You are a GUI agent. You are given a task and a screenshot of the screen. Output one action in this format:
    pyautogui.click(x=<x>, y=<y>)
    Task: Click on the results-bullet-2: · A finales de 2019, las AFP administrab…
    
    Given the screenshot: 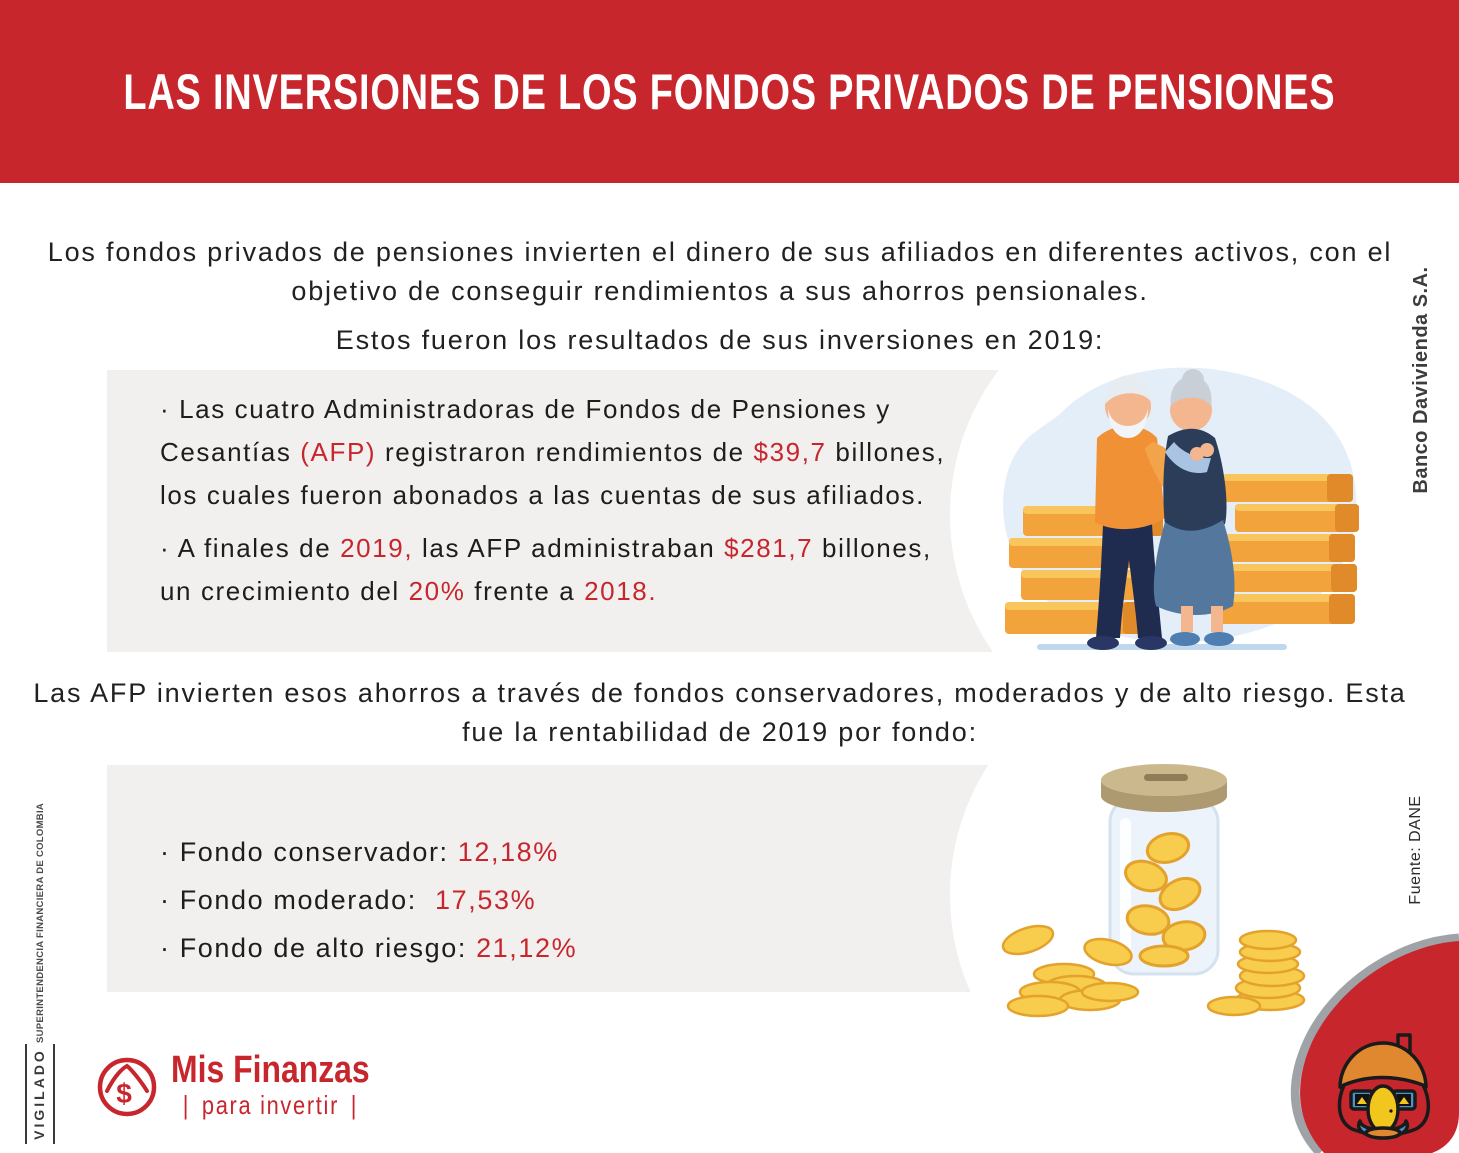 What is the action you would take?
    pyautogui.click(x=546, y=569)
    